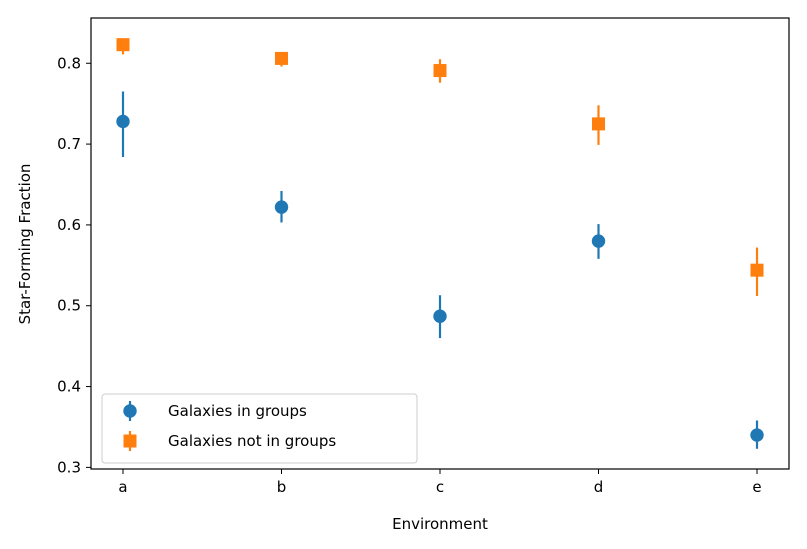 The image size is (807, 549). What do you see at coordinates (69, 306) in the screenshot?
I see `y-tick-label: 0.5` at bounding box center [69, 306].